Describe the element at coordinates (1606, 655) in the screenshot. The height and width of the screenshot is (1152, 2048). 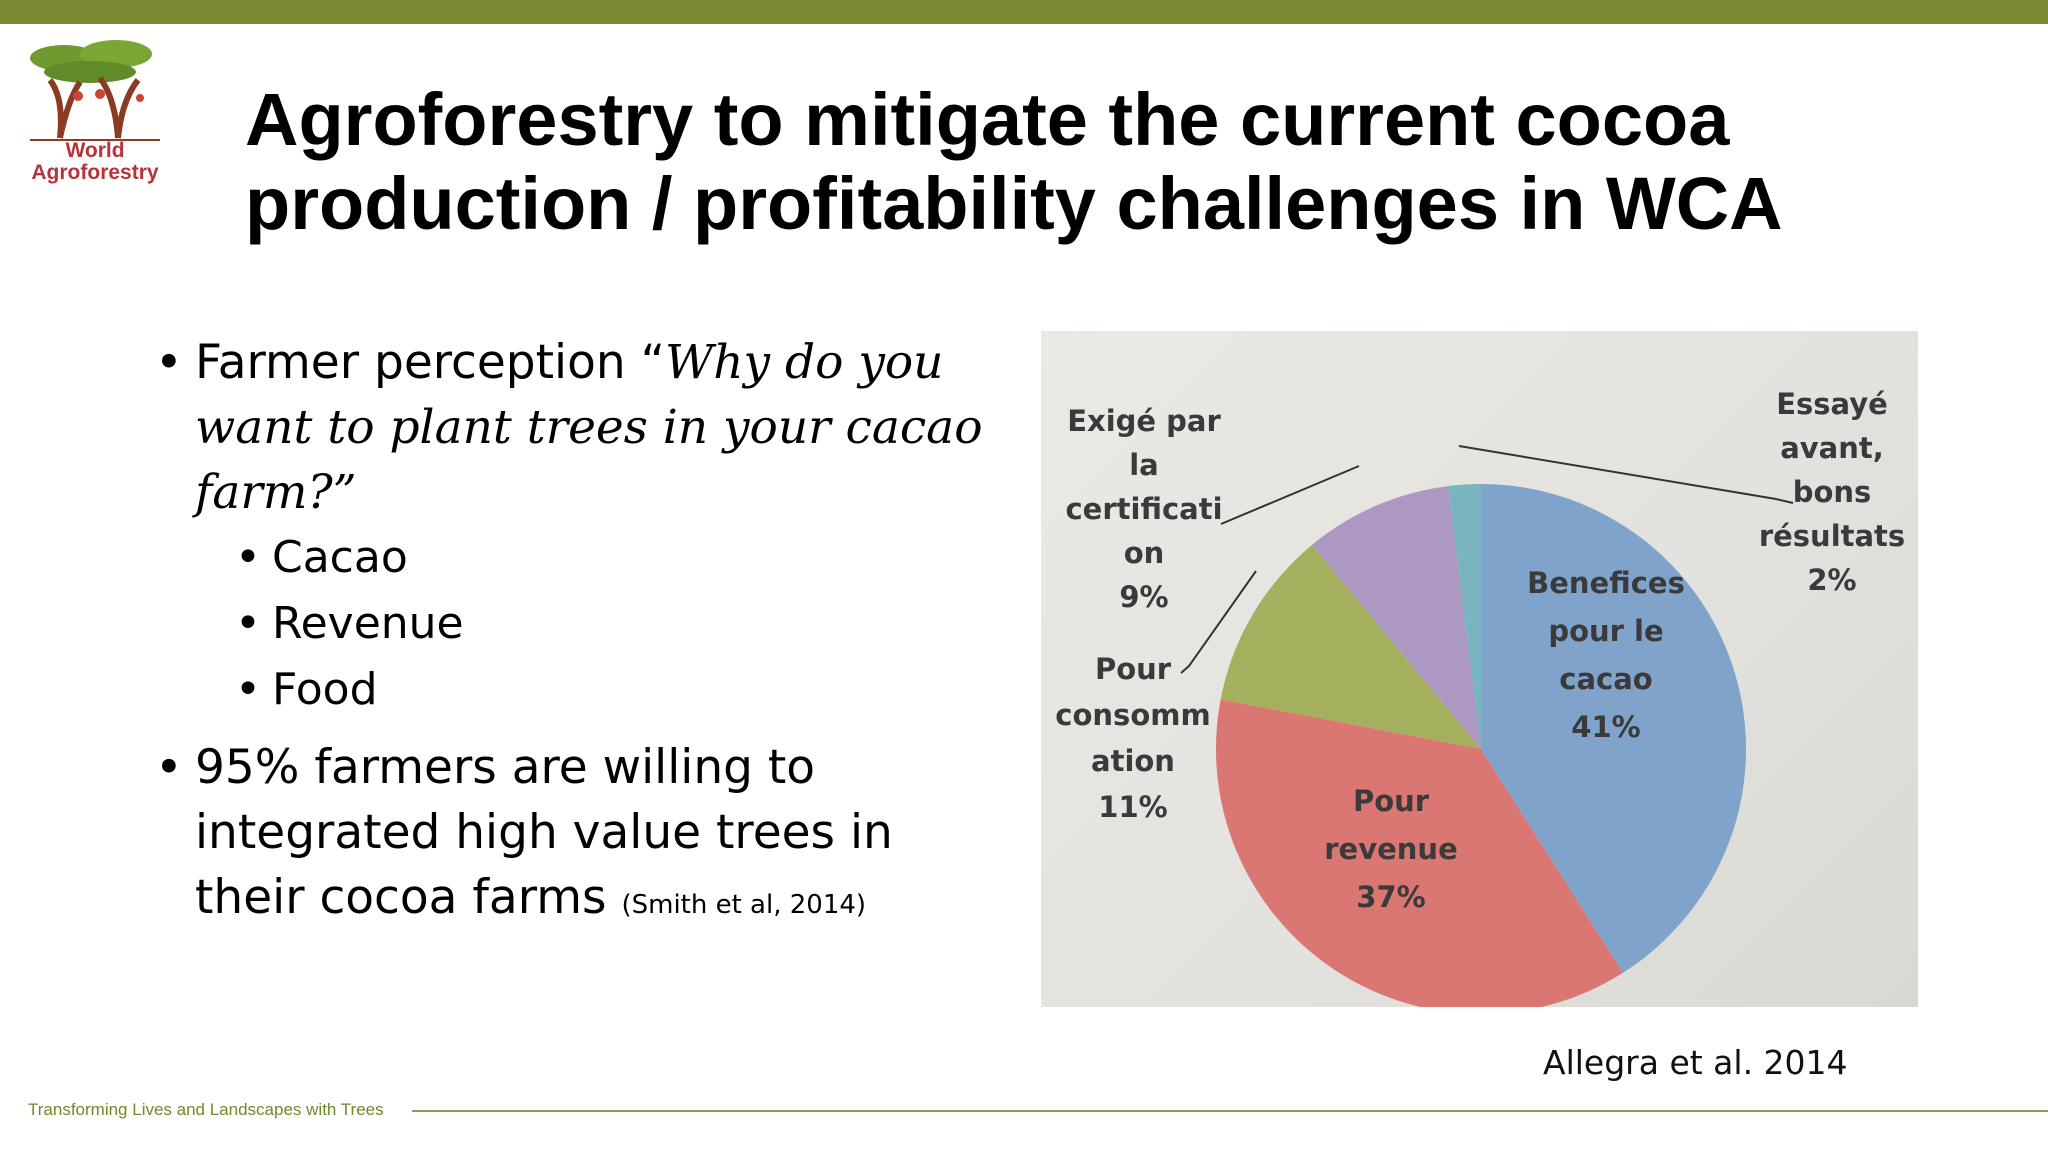
I see `slice-label-0: Benefices pour le cacao 41%` at that location.